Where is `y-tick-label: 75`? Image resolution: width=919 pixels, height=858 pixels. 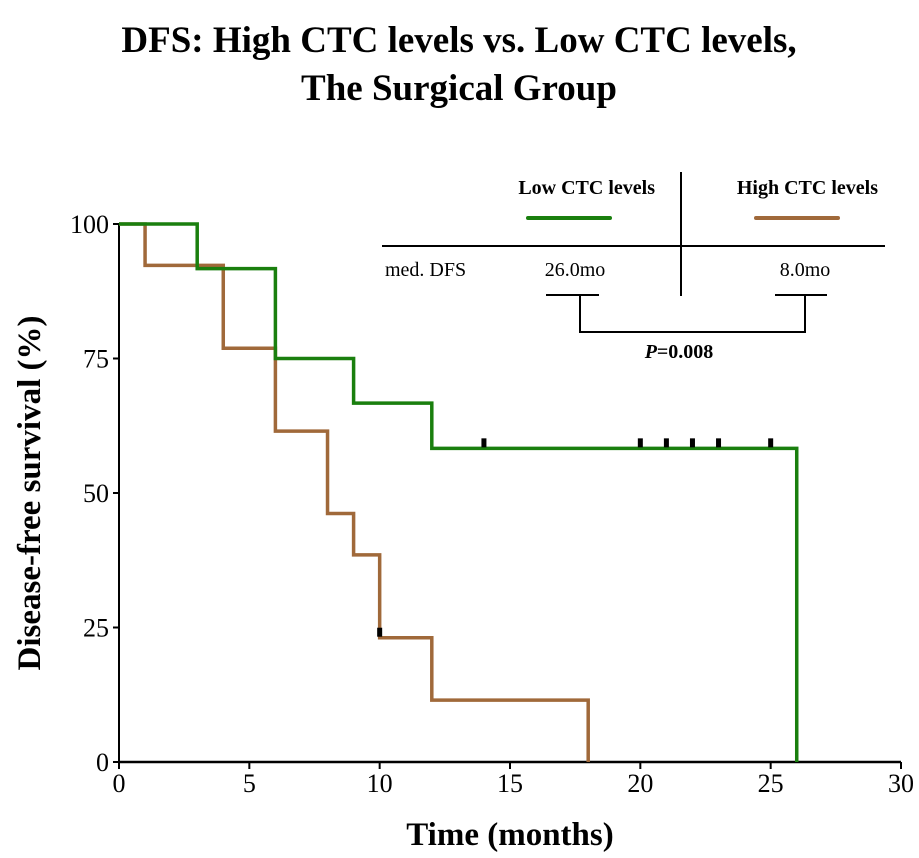
y-tick-label: 75 is located at coordinates (96, 359).